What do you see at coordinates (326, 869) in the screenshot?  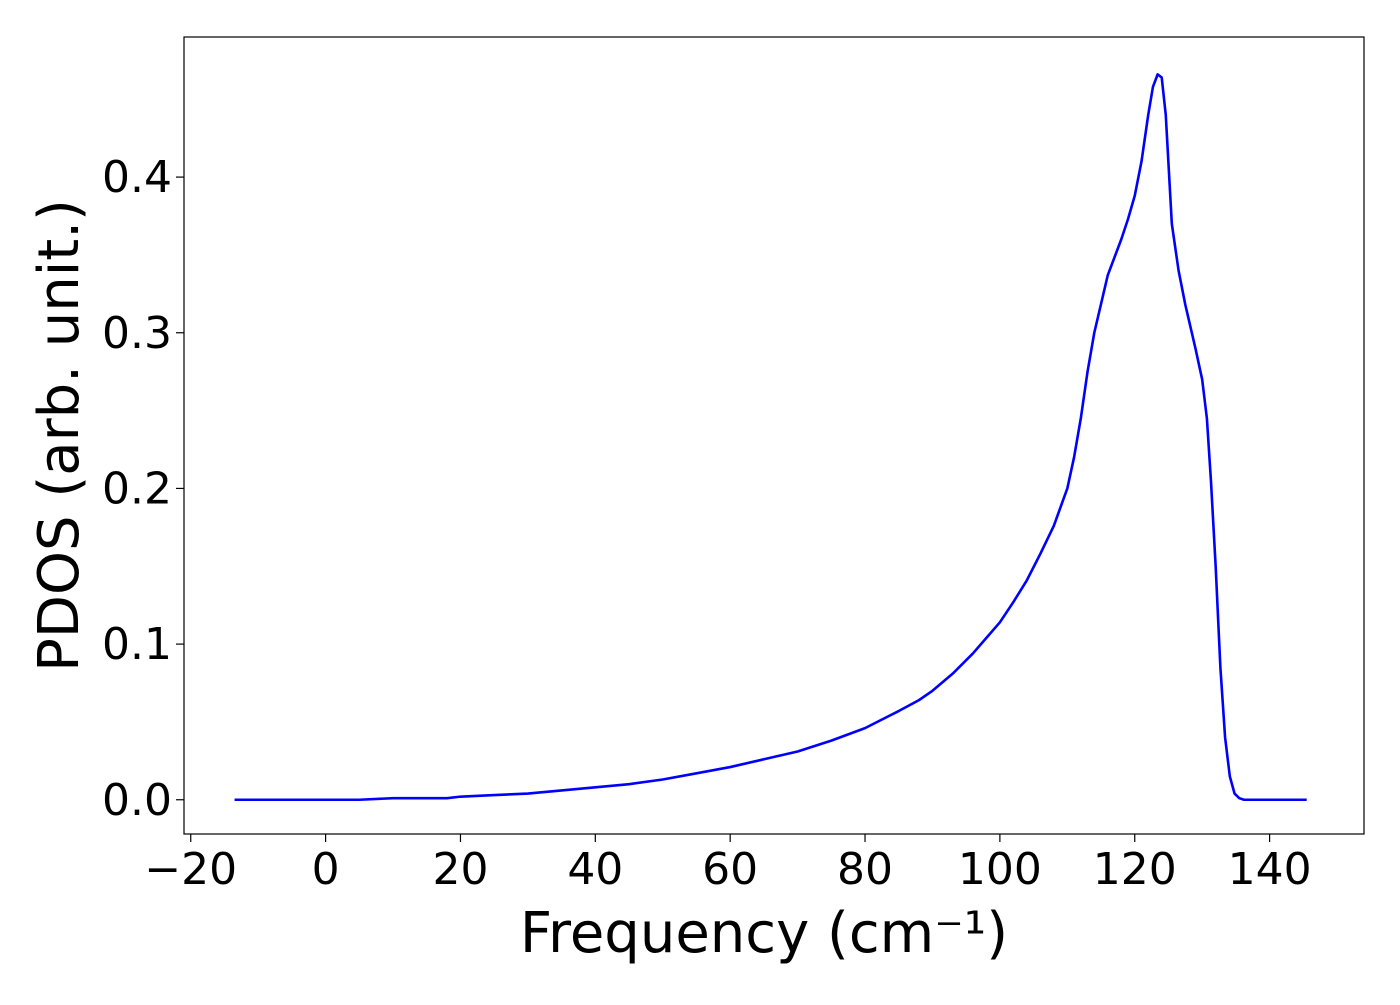 I see `x-tick-label: 0` at bounding box center [326, 869].